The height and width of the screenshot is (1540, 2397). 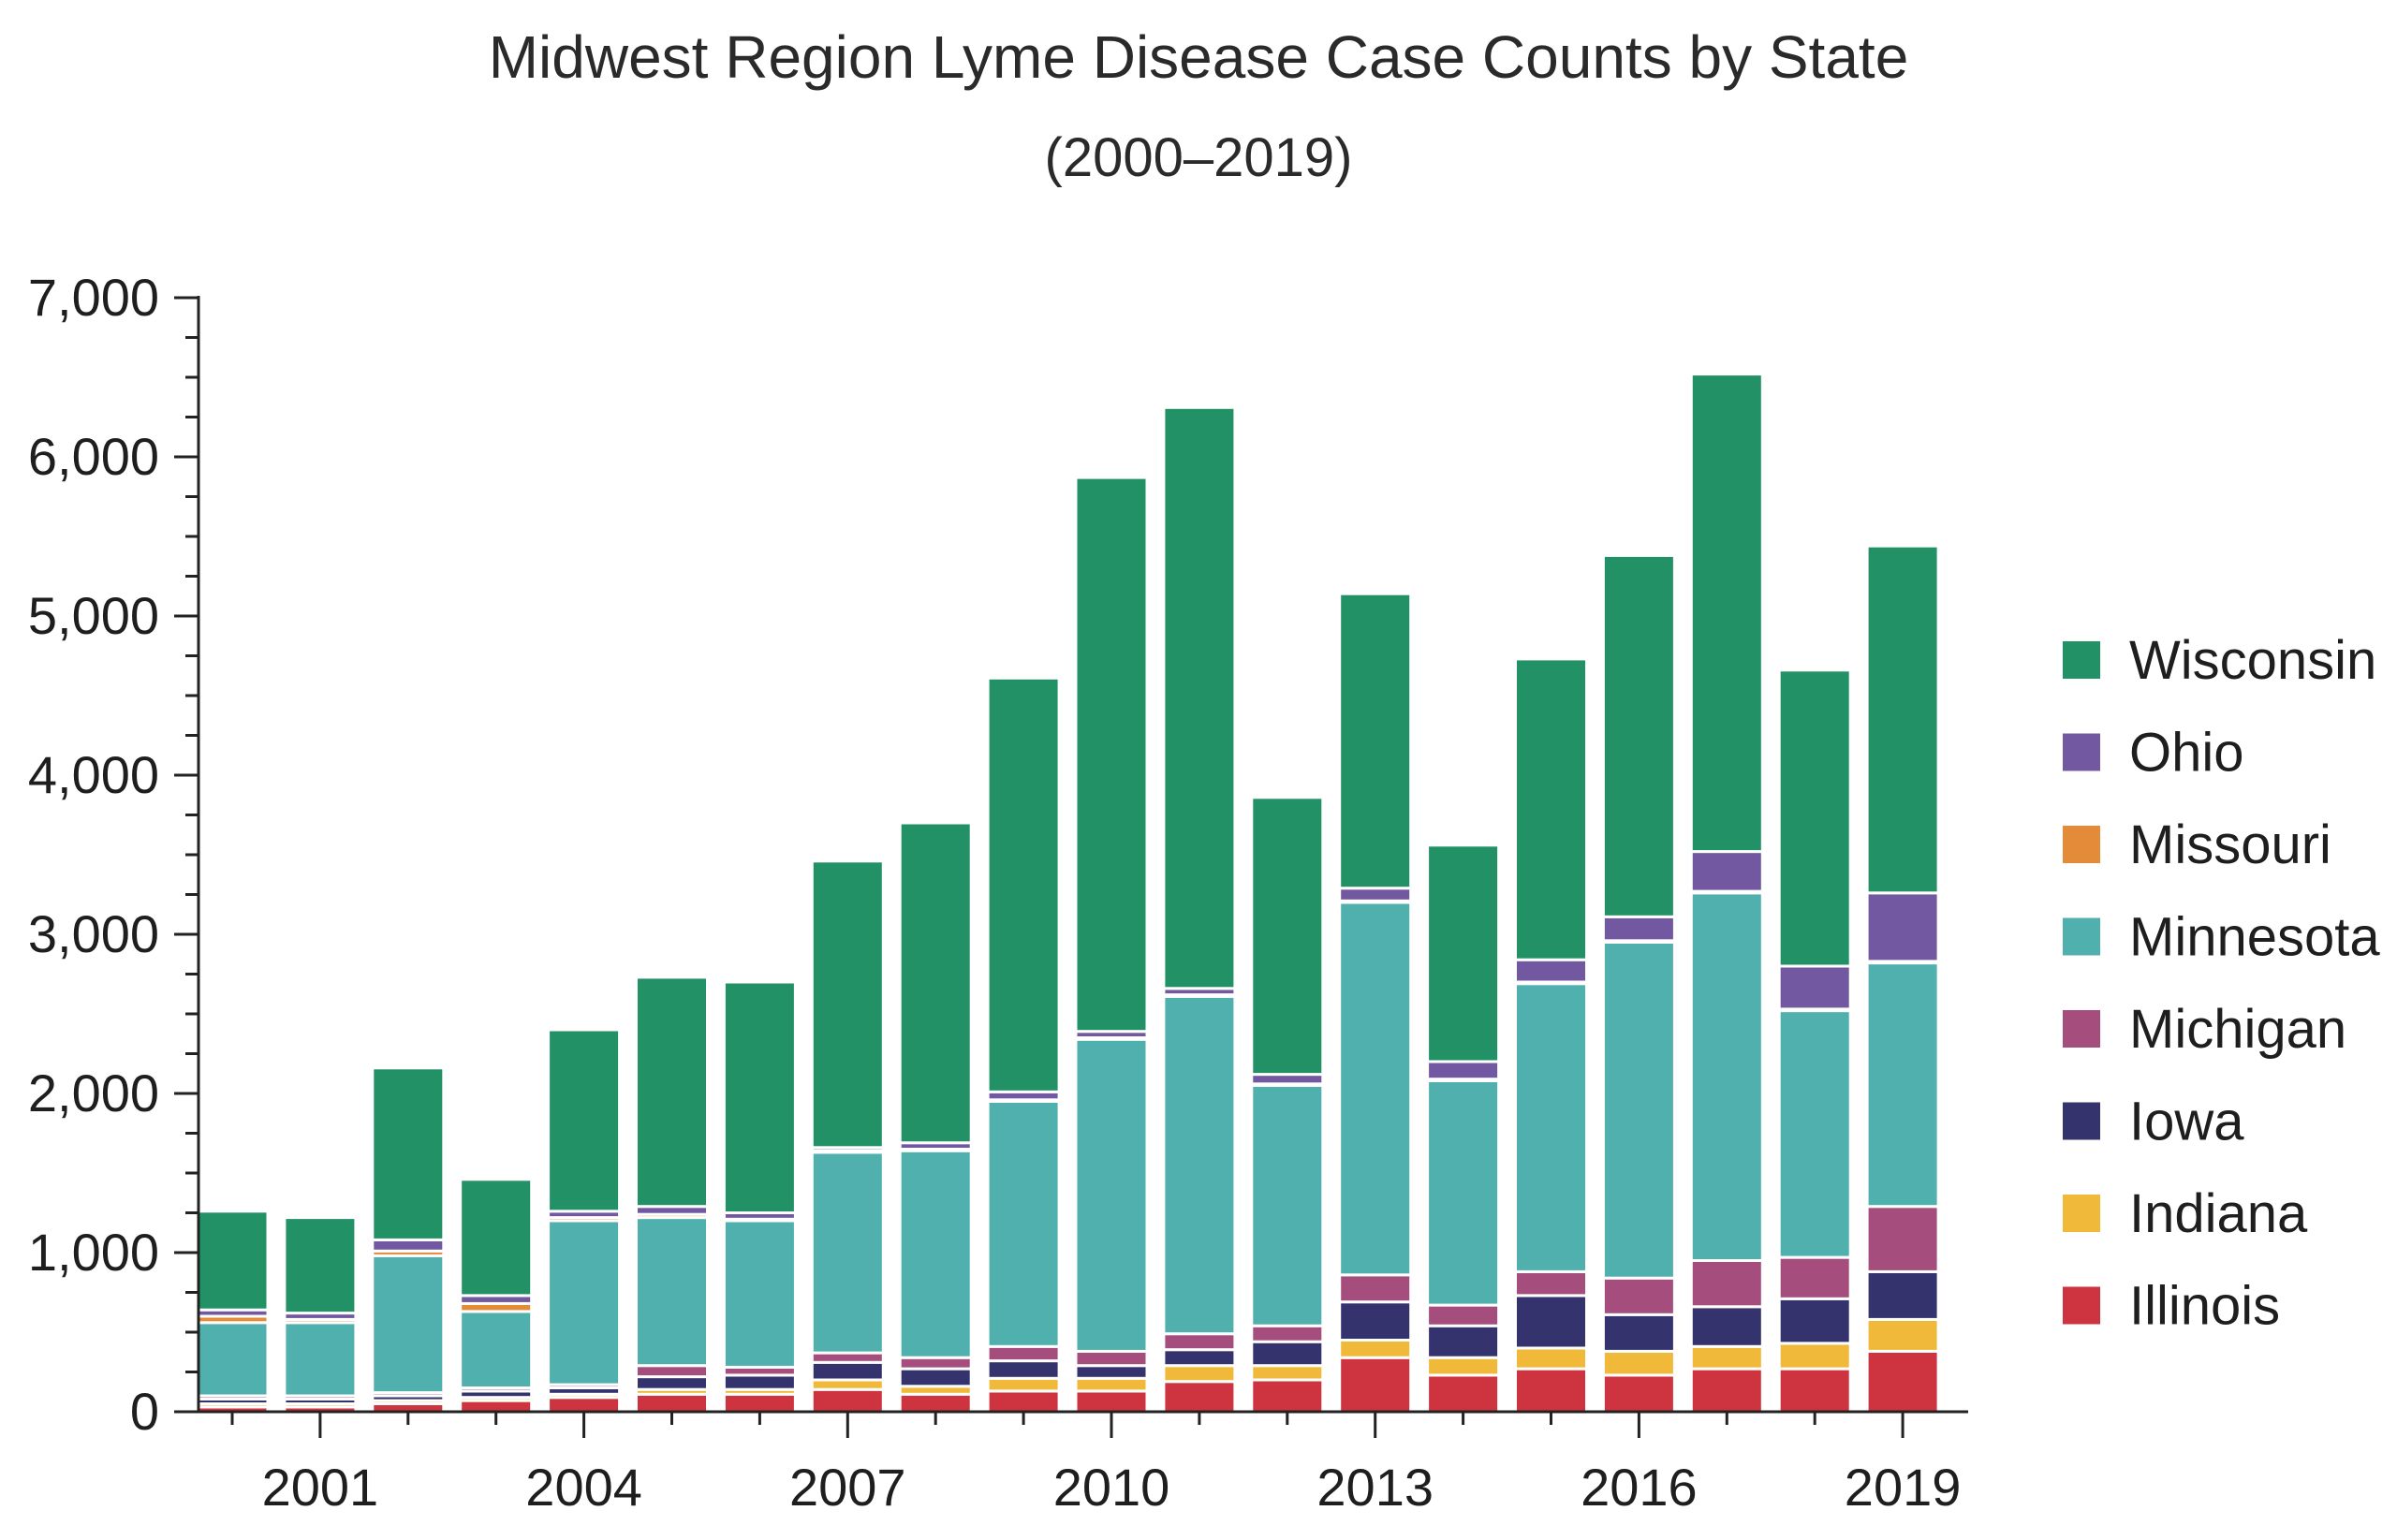 I want to click on bar-segment-ohio-2002, so click(x=408, y=1245).